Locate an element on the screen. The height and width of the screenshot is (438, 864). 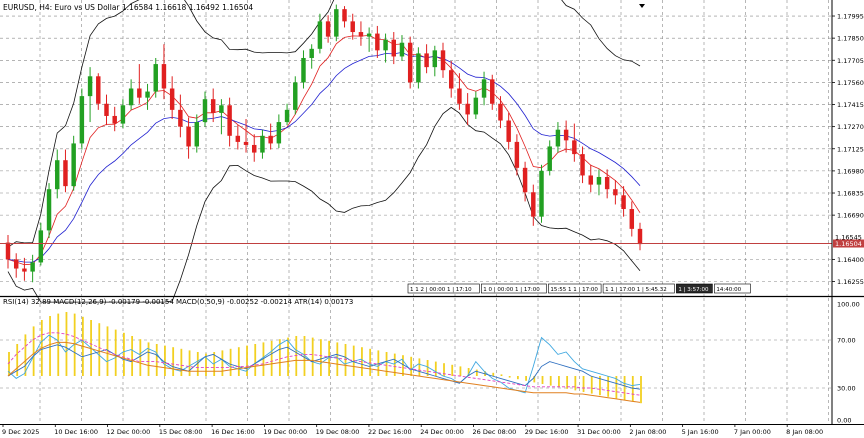
indicator-lines is located at coordinates (324, 367).